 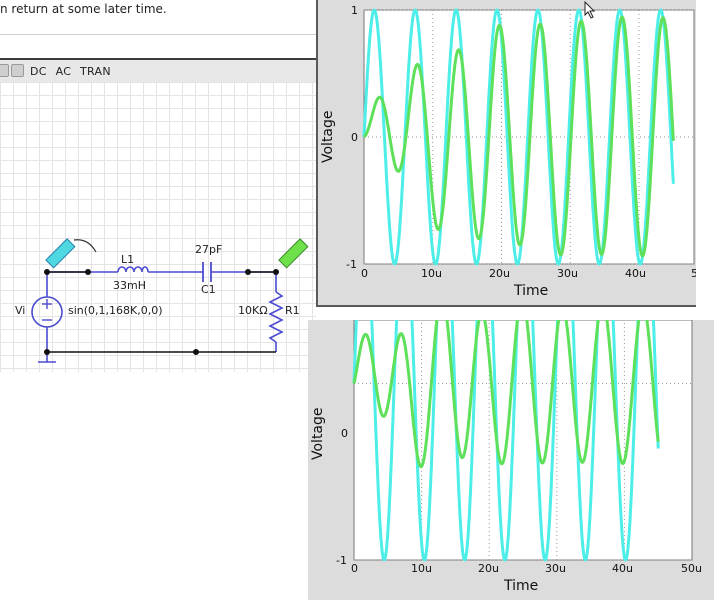 I want to click on source-expression-label: sin(0,1,168K,0,0), so click(x=115, y=310).